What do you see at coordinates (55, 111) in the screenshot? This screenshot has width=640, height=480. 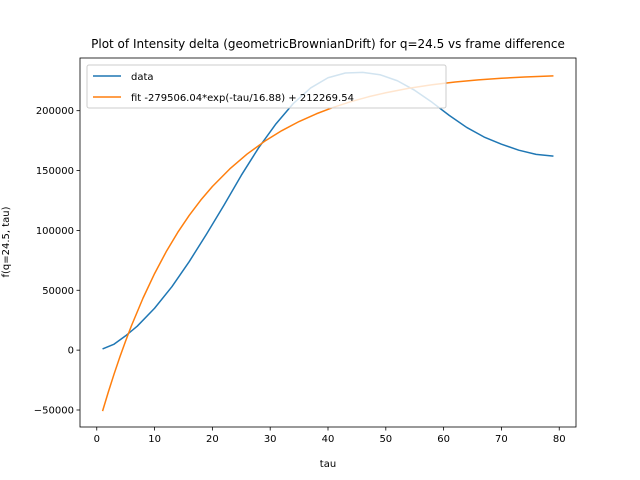 I see `y-tick-label: 200000` at bounding box center [55, 111].